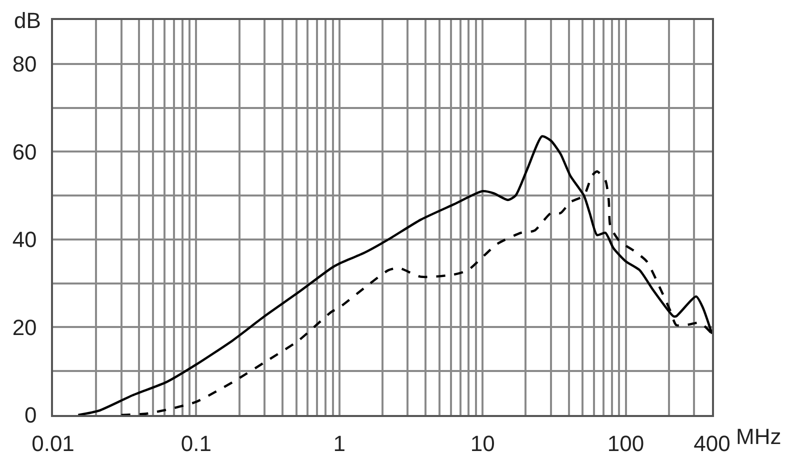  I want to click on x-tick-label: 0.1, so click(196, 443).